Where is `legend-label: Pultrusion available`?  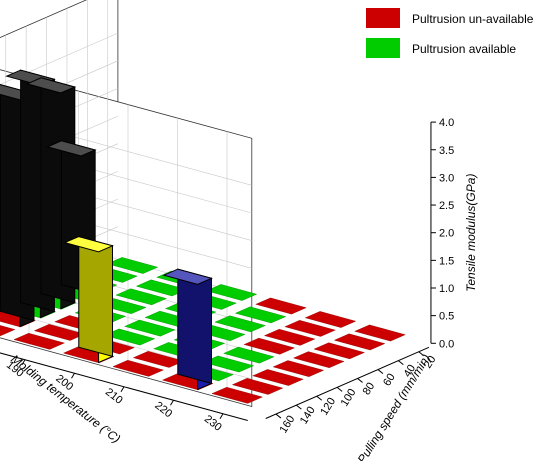
legend-label: Pultrusion available is located at coordinates (464, 49).